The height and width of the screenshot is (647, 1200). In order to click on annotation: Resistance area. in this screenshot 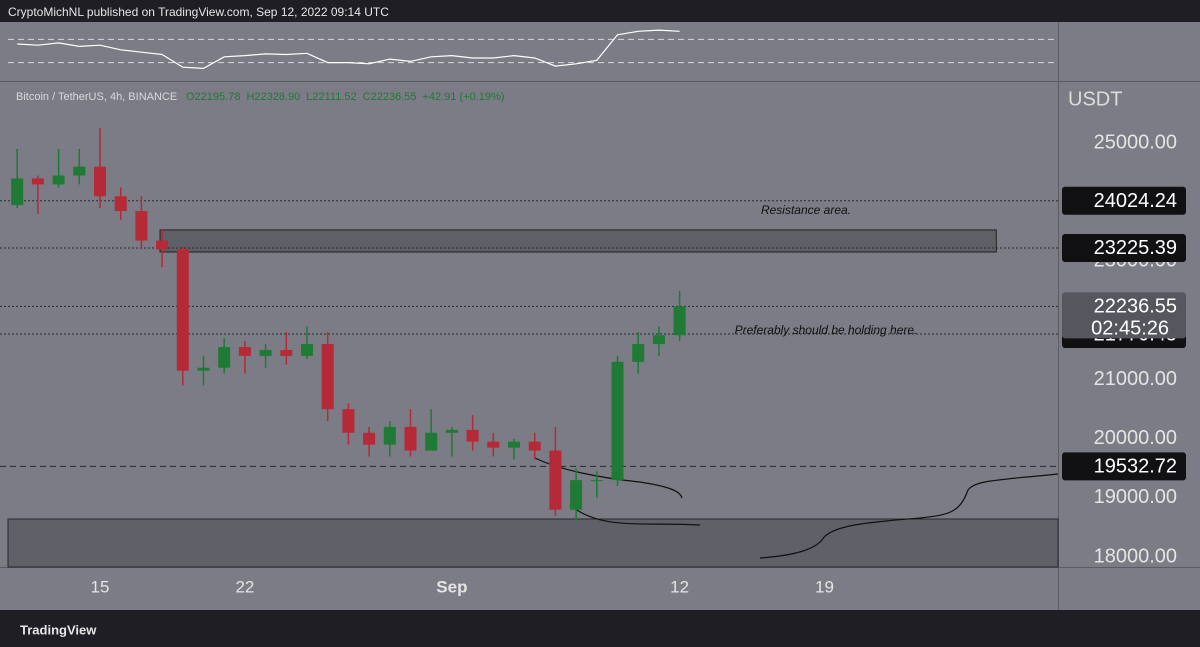, I will do `click(806, 210)`.